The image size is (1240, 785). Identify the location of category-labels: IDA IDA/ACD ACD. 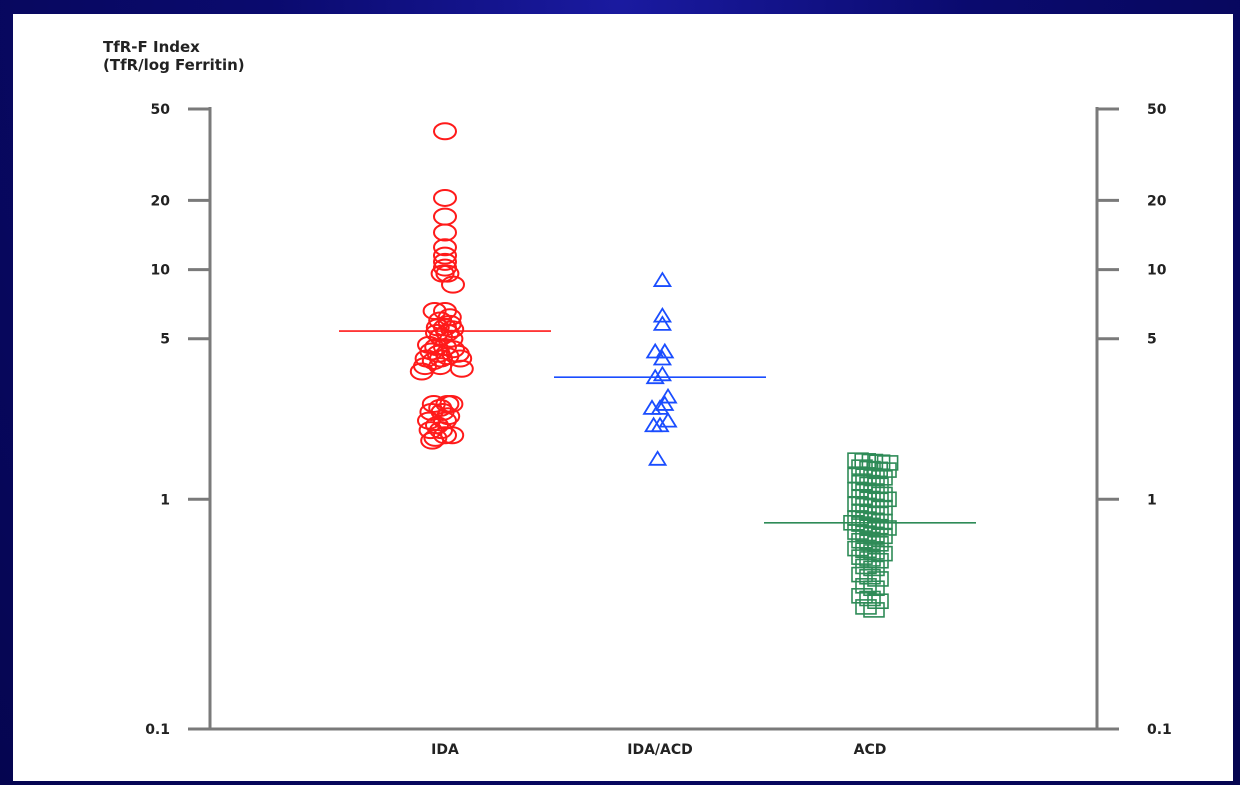
(658, 750).